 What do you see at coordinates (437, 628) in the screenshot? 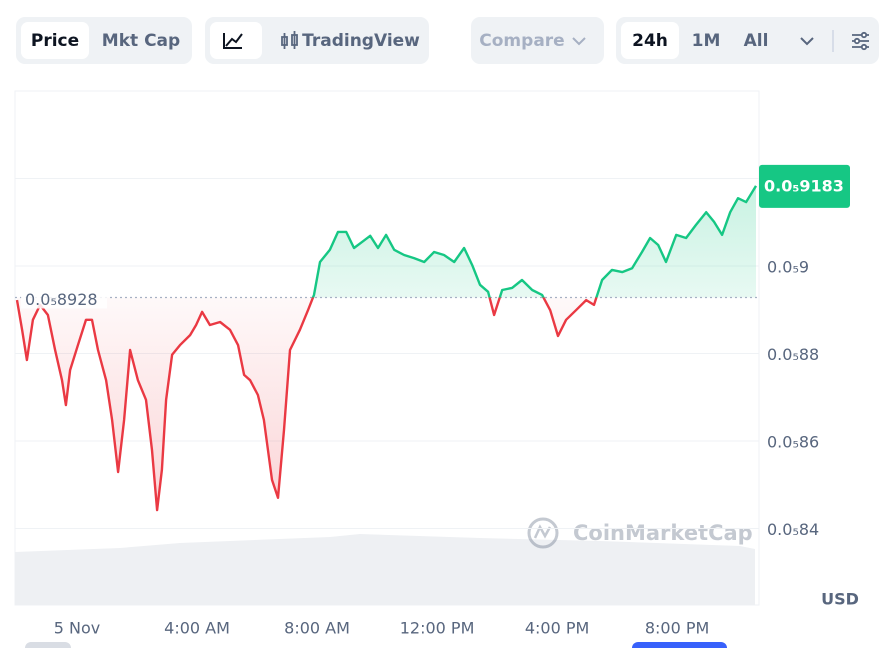
I see `x-tick-label: 12:00 PM` at bounding box center [437, 628].